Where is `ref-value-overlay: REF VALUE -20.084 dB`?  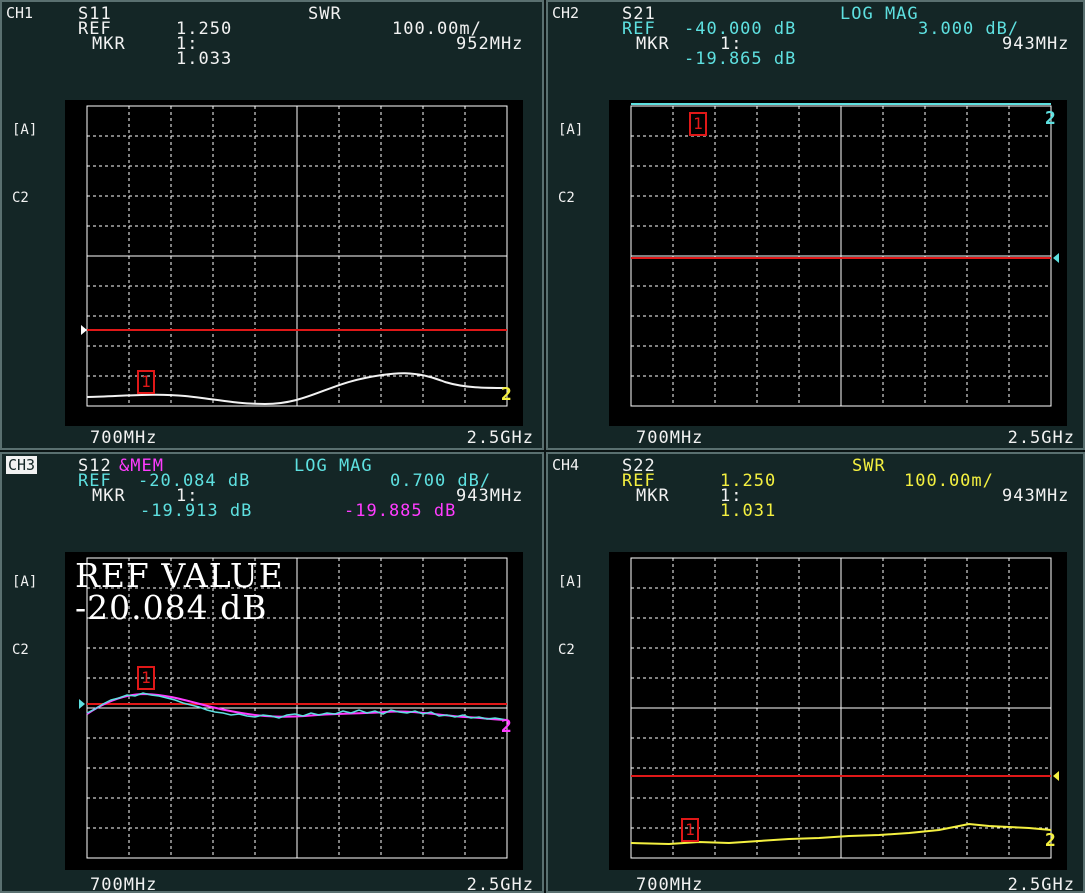
ref-value-overlay: REF VALUE -20.084 dB is located at coordinates (179, 591).